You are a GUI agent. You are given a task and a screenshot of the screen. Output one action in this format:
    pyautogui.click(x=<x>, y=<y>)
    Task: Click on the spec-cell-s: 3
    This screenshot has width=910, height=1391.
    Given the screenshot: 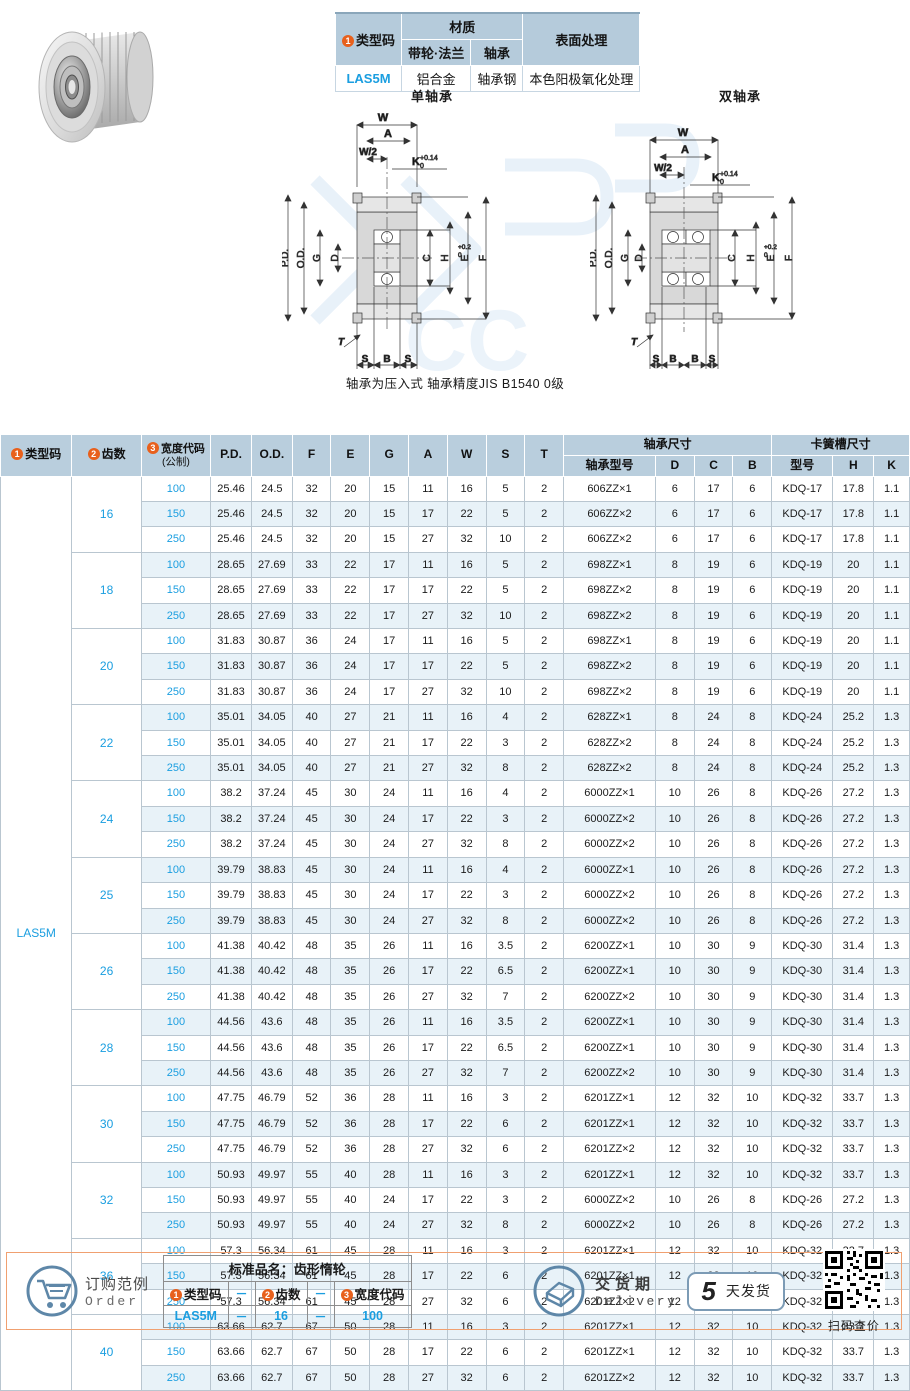 What is the action you would take?
    pyautogui.click(x=505, y=895)
    